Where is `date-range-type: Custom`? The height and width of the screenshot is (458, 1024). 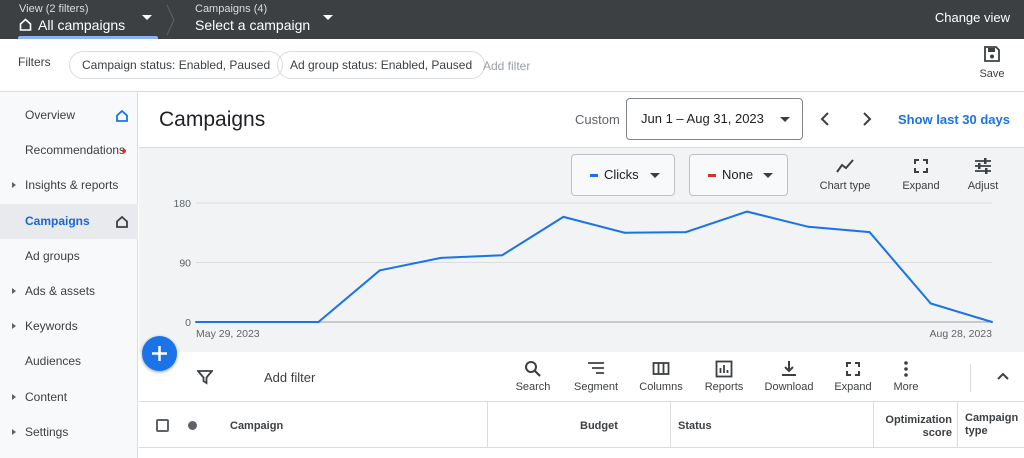 date-range-type: Custom is located at coordinates (597, 119).